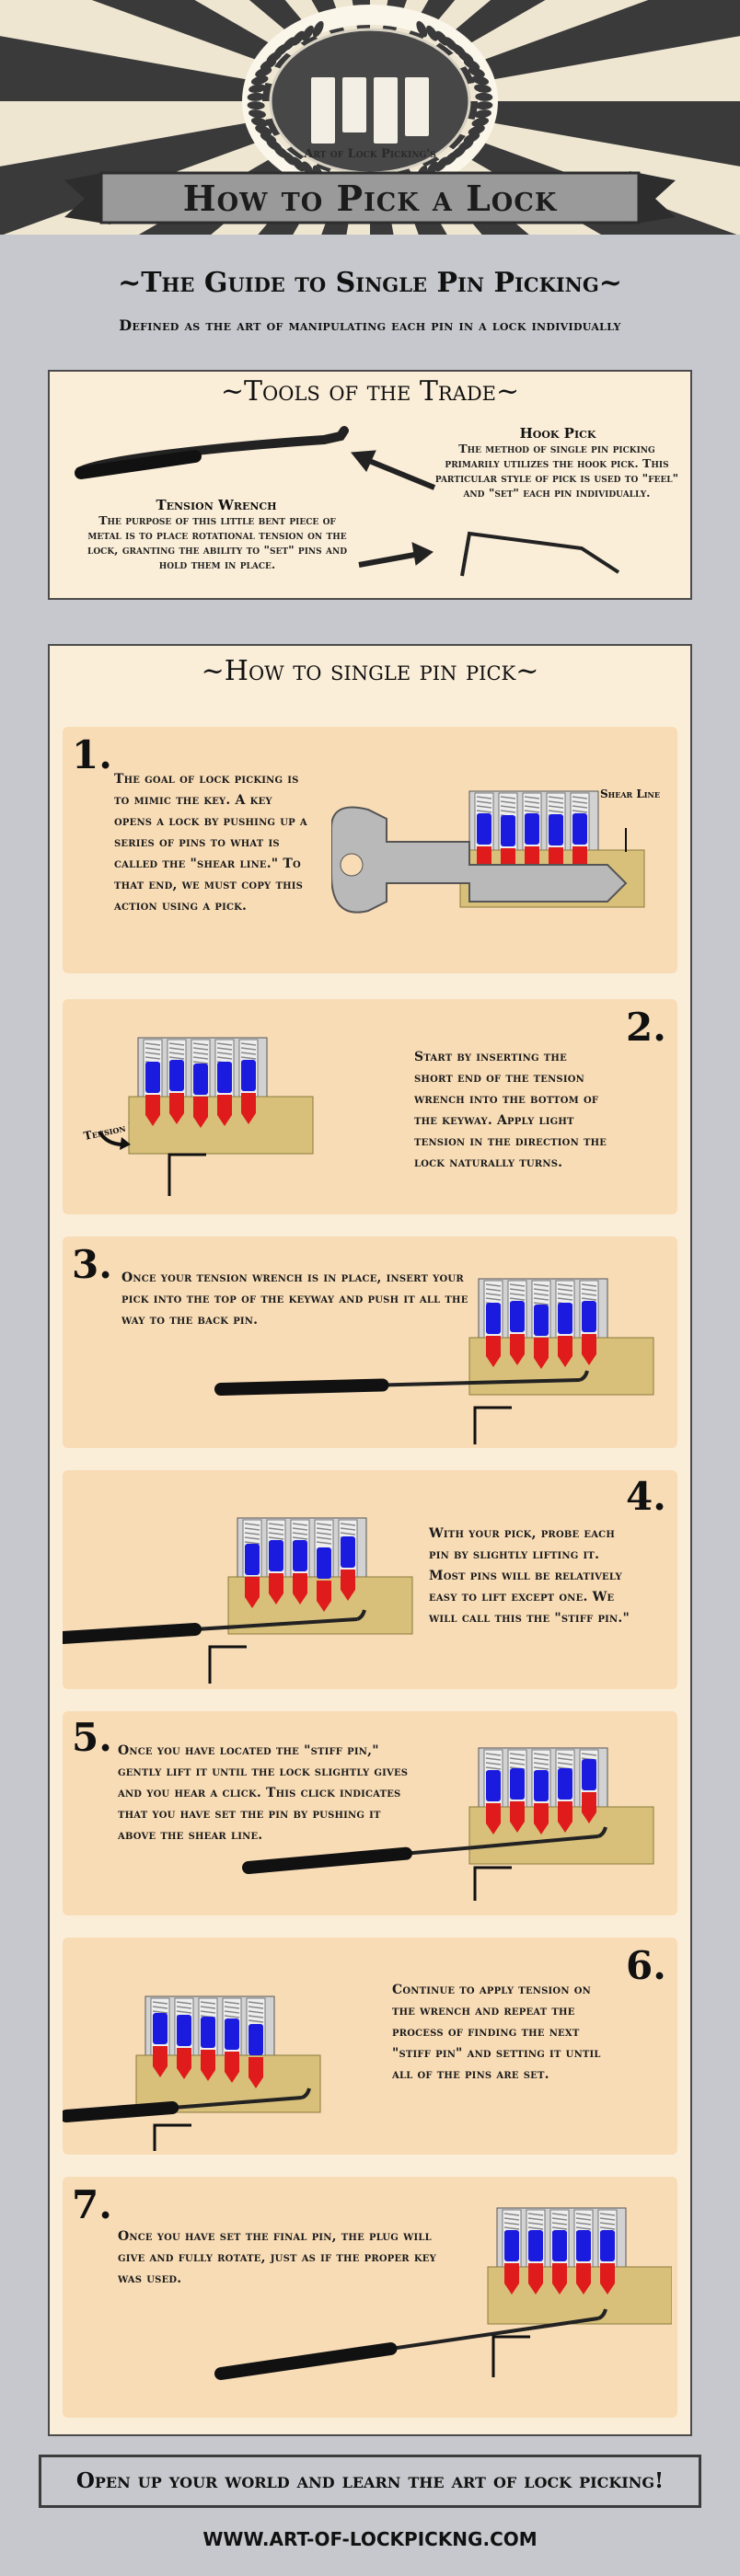  Describe the element at coordinates (92, 1737) in the screenshot. I see `step-number-5: 5.` at that location.